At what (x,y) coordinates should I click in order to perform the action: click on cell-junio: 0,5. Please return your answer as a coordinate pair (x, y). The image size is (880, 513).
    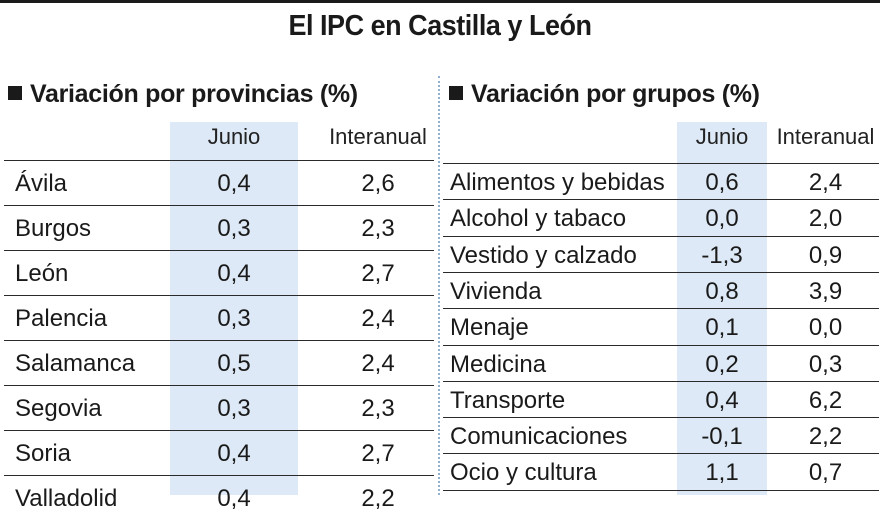
    Looking at the image, I should click on (234, 363).